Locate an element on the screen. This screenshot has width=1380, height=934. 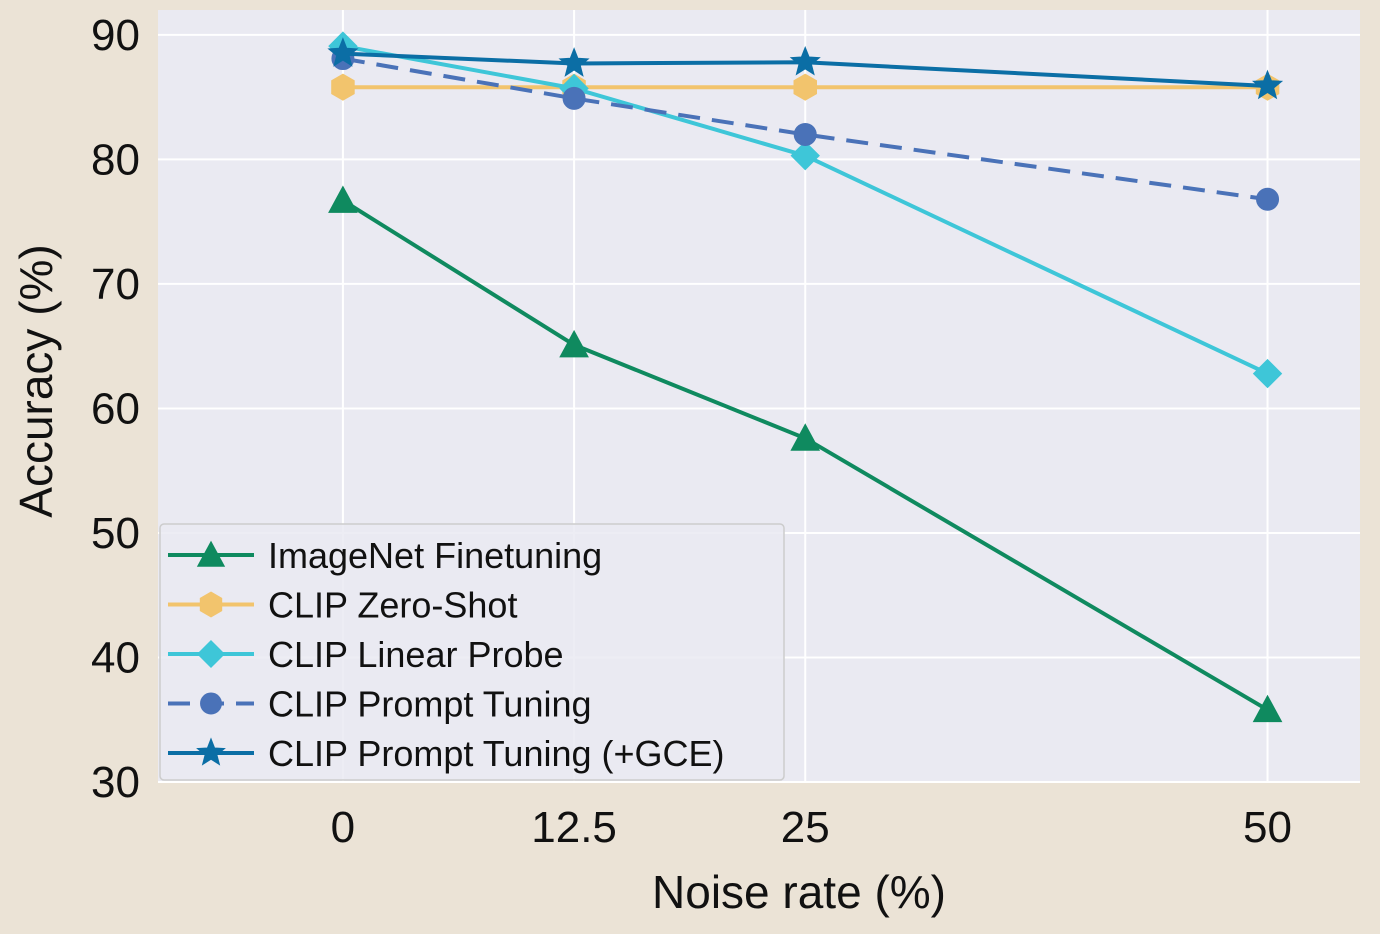
y-axis-ticks: 30 40 50 60 70 80 90 is located at coordinates (115, 409).